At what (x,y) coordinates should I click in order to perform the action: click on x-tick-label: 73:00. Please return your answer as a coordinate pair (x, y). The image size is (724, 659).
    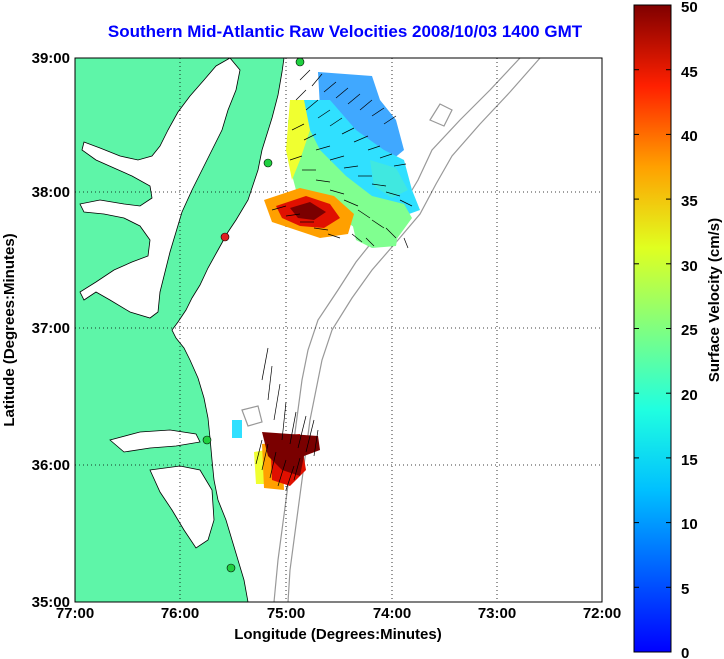
    Looking at the image, I should click on (497, 613).